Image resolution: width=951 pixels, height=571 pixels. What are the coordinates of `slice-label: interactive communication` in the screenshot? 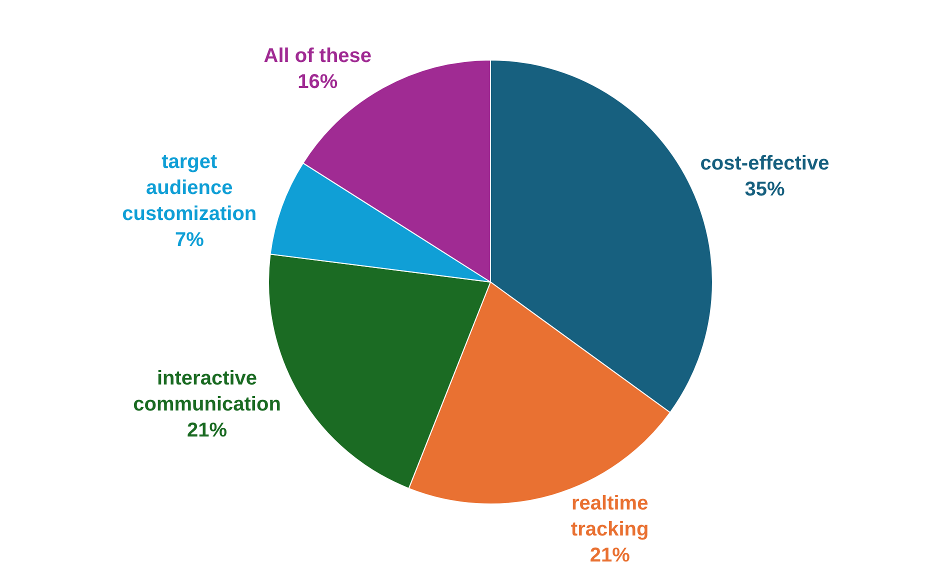 It's located at (207, 392).